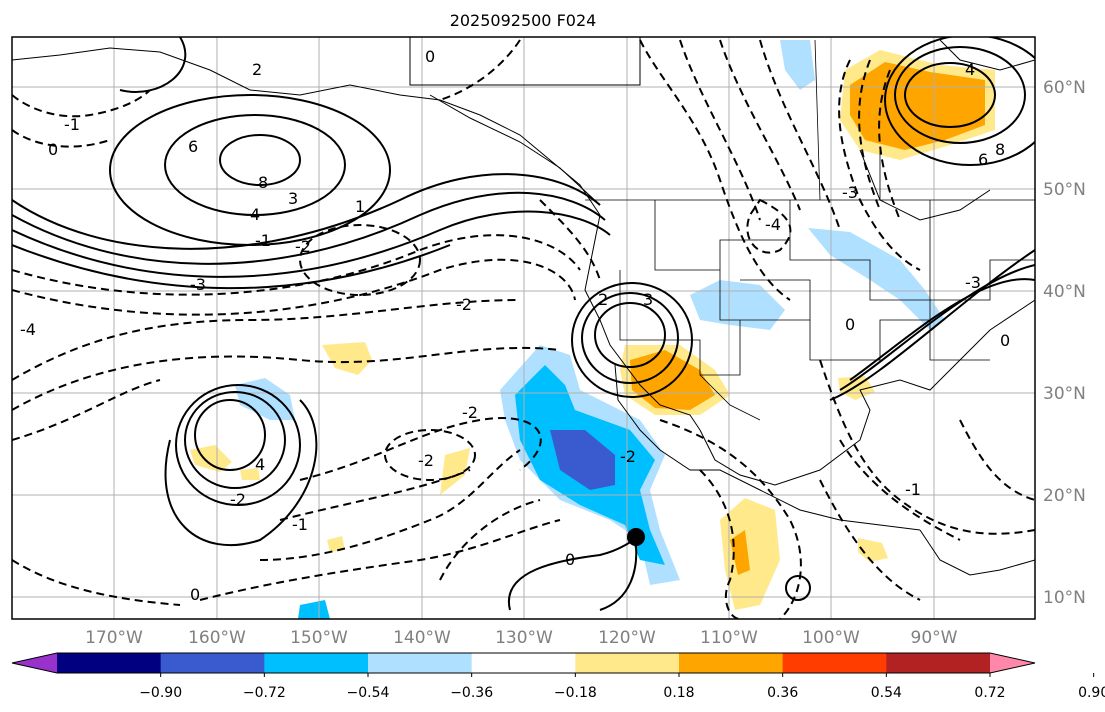 This screenshot has width=1105, height=712. I want to click on colorbar-tick-label: 0.54, so click(886, 693).